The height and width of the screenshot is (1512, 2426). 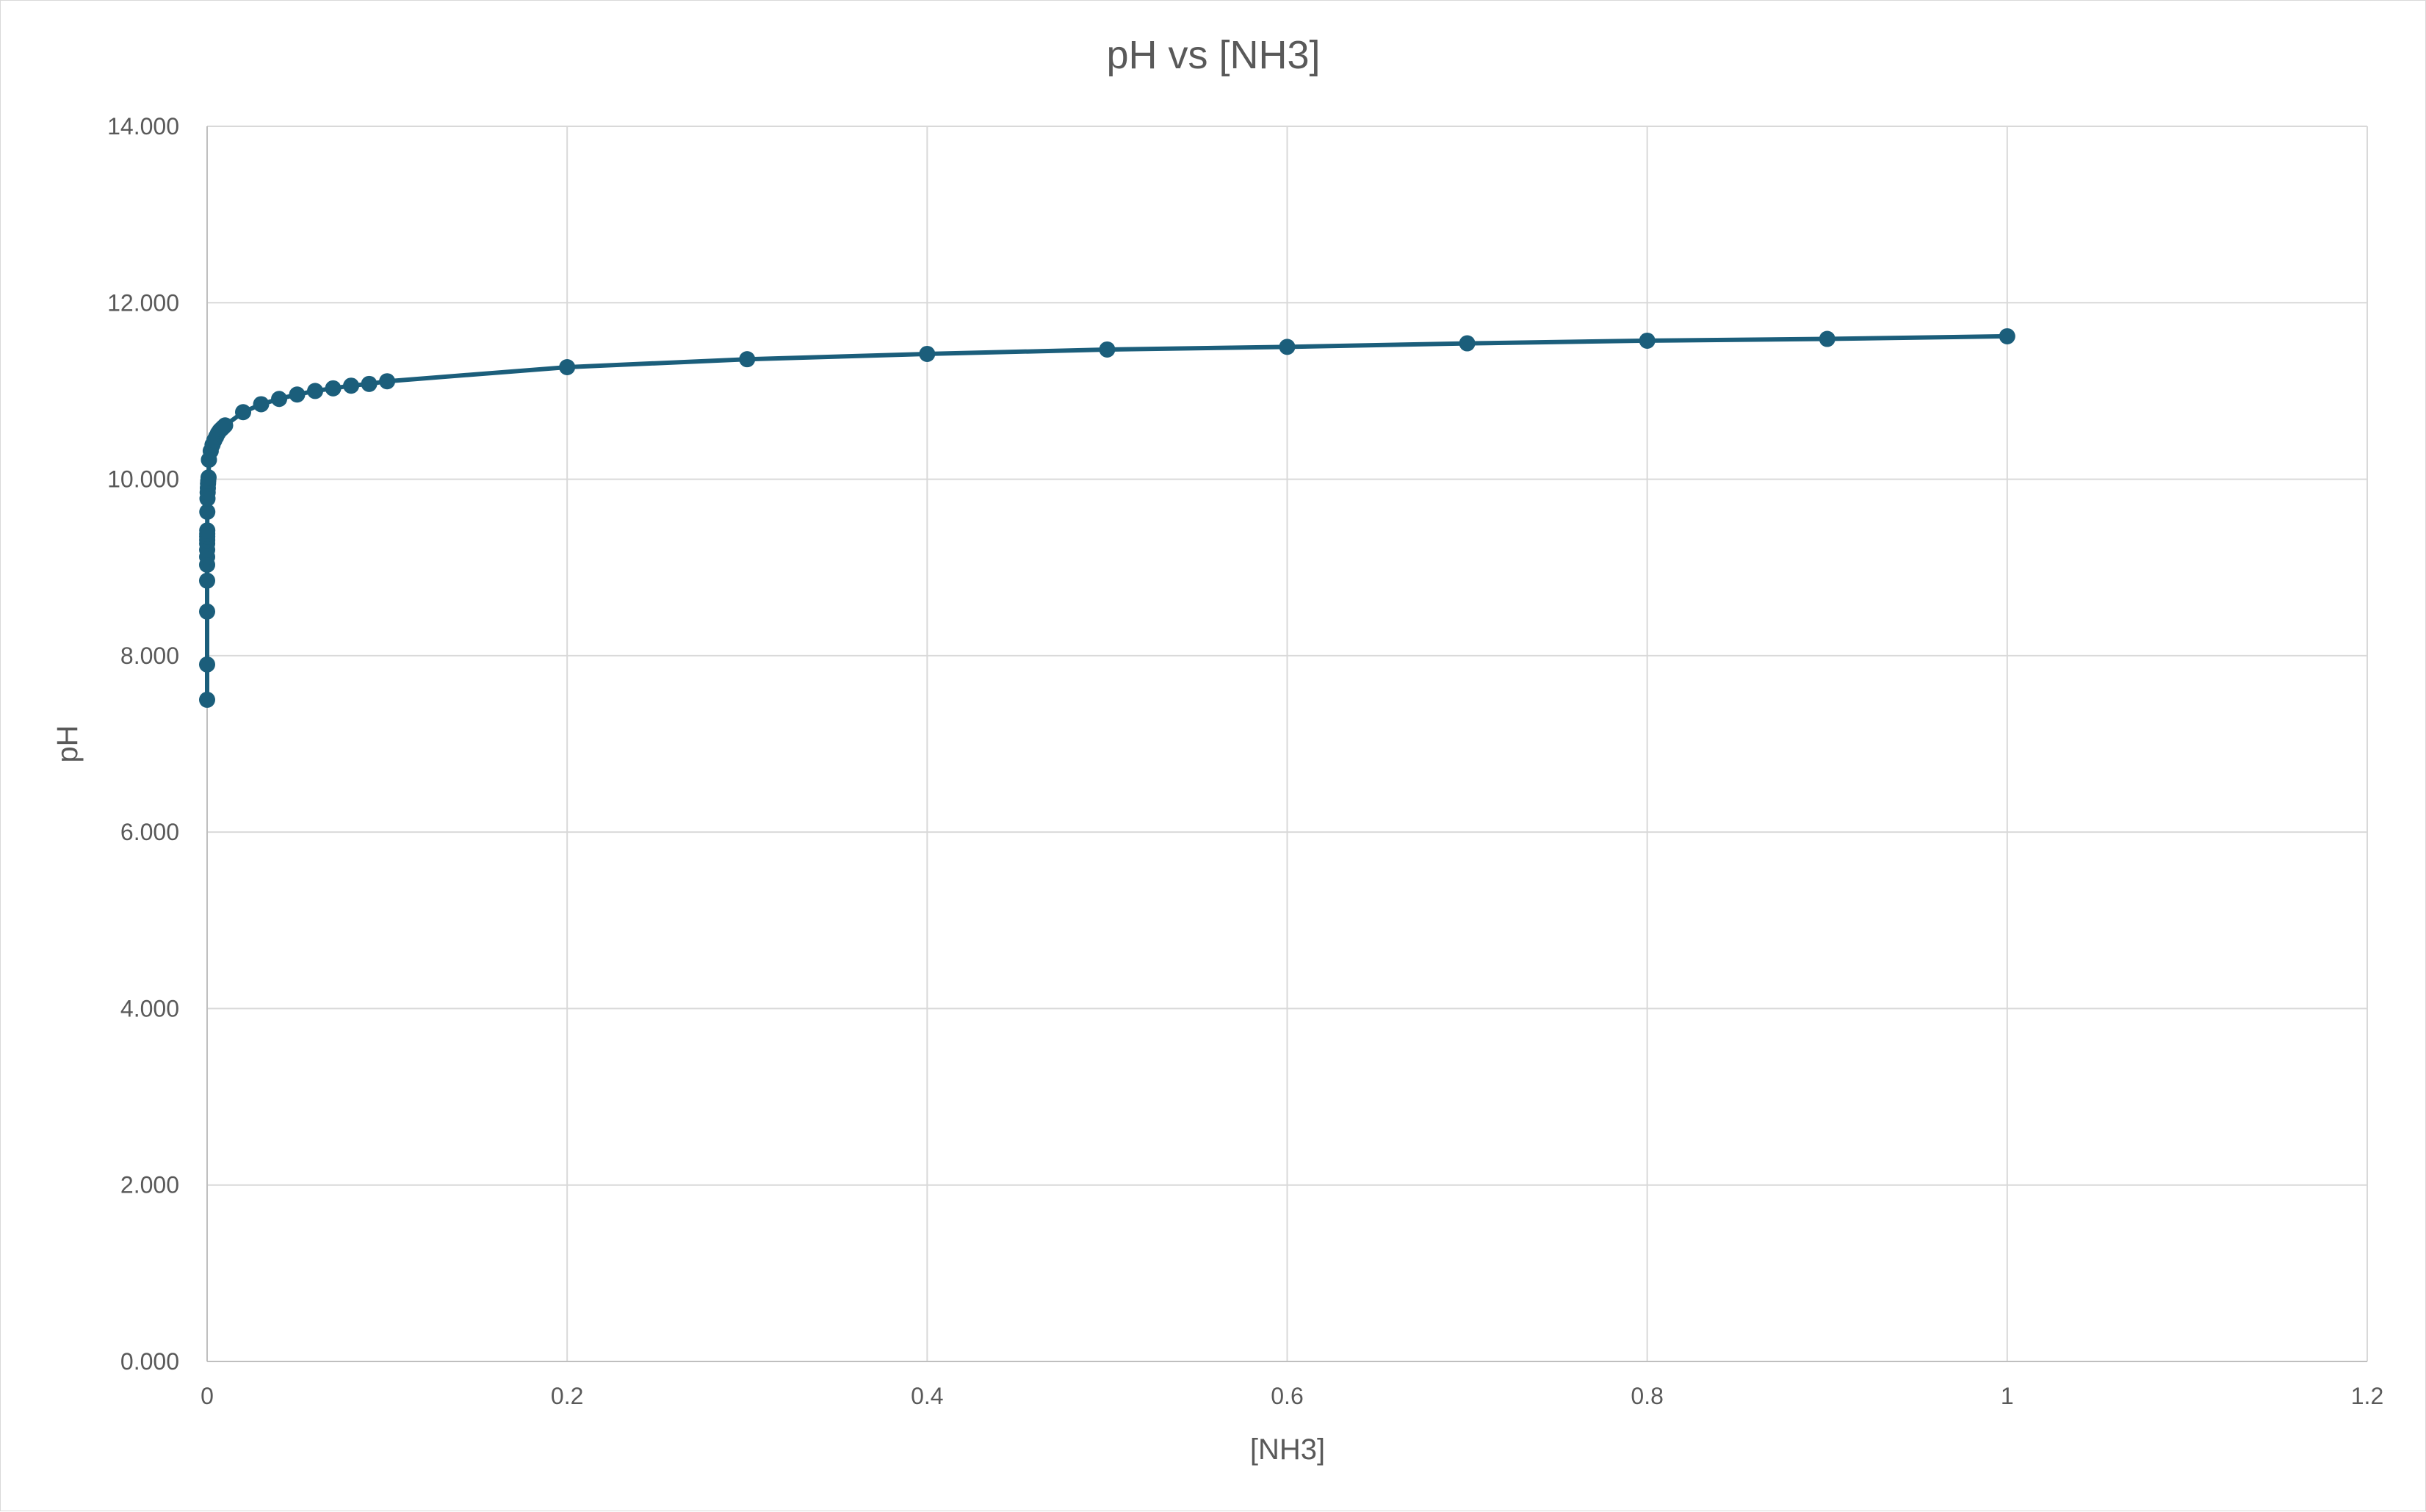 I want to click on x-axis-title: [NH3], so click(x=1287, y=1449).